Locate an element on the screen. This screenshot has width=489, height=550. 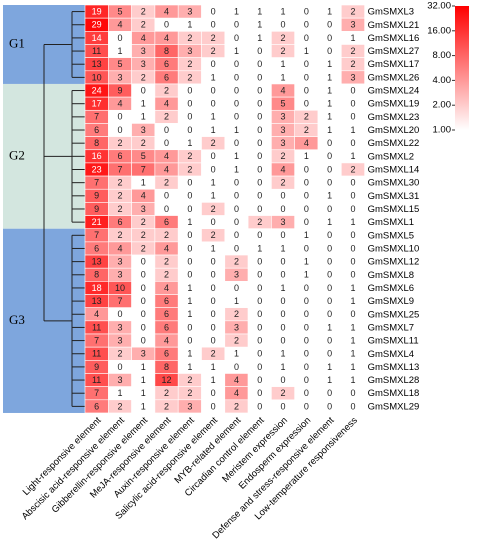
row-label: GmSMXL24 is located at coordinates (394, 91).